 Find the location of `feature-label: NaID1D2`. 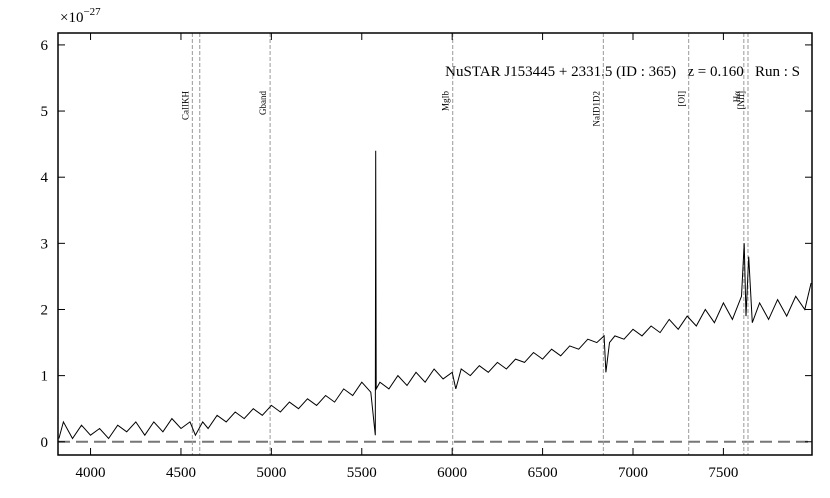

feature-label: NaID1D2 is located at coordinates (596, 109).